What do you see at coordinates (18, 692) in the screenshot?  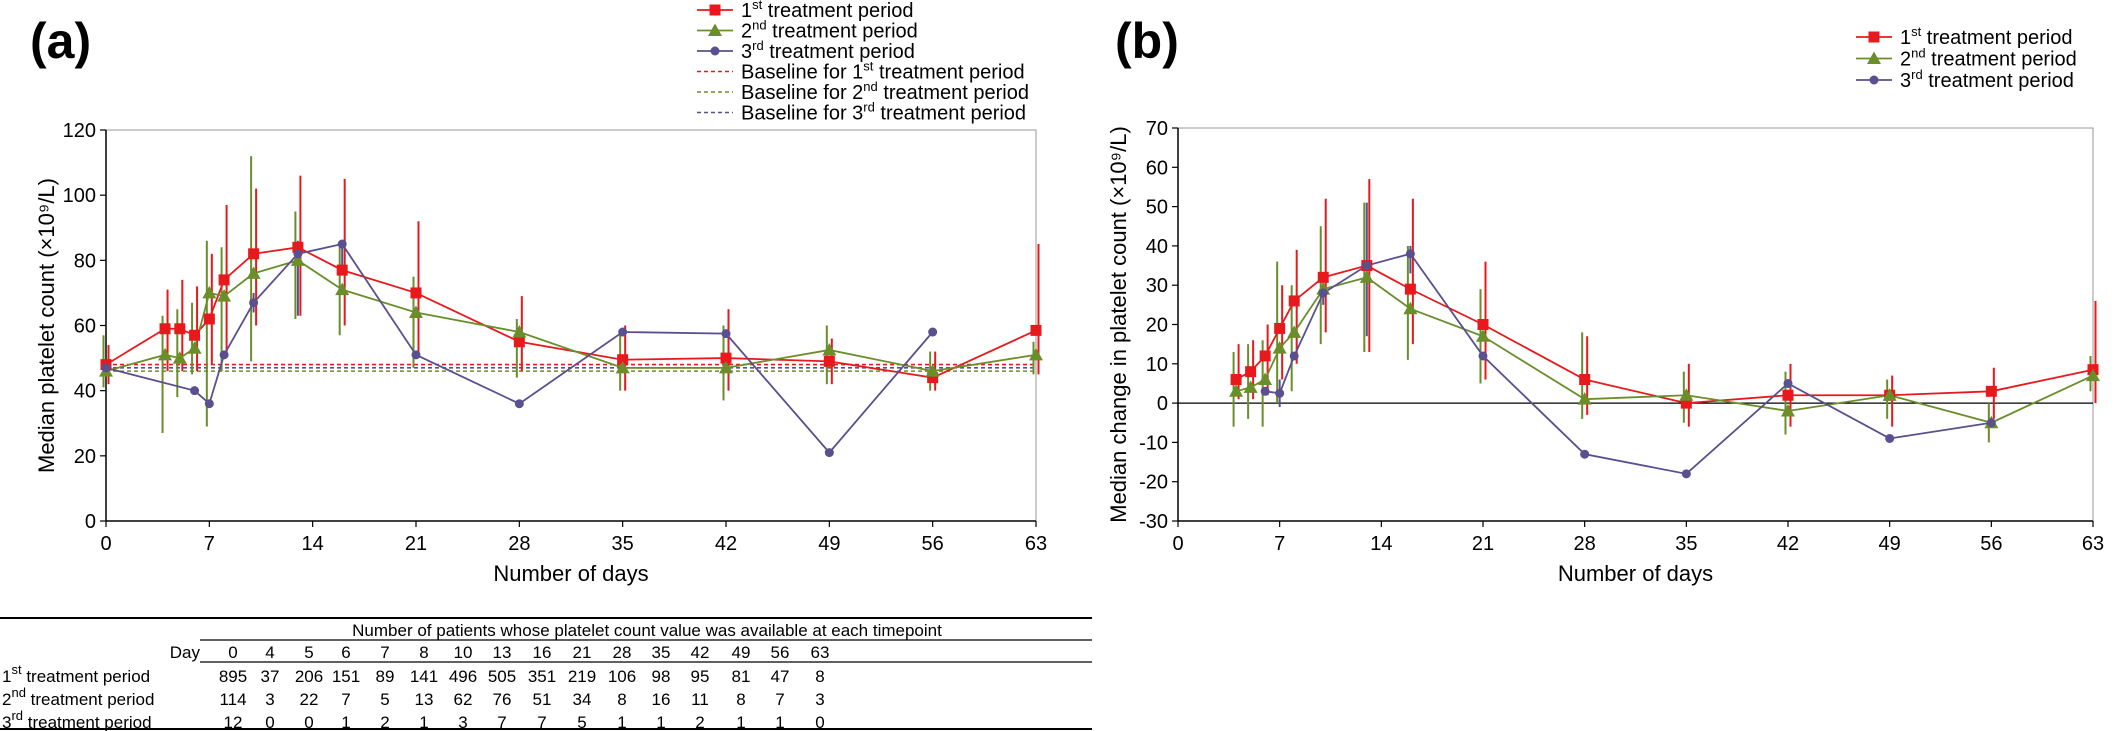 I see `table-row-label-sup: nd` at bounding box center [18, 692].